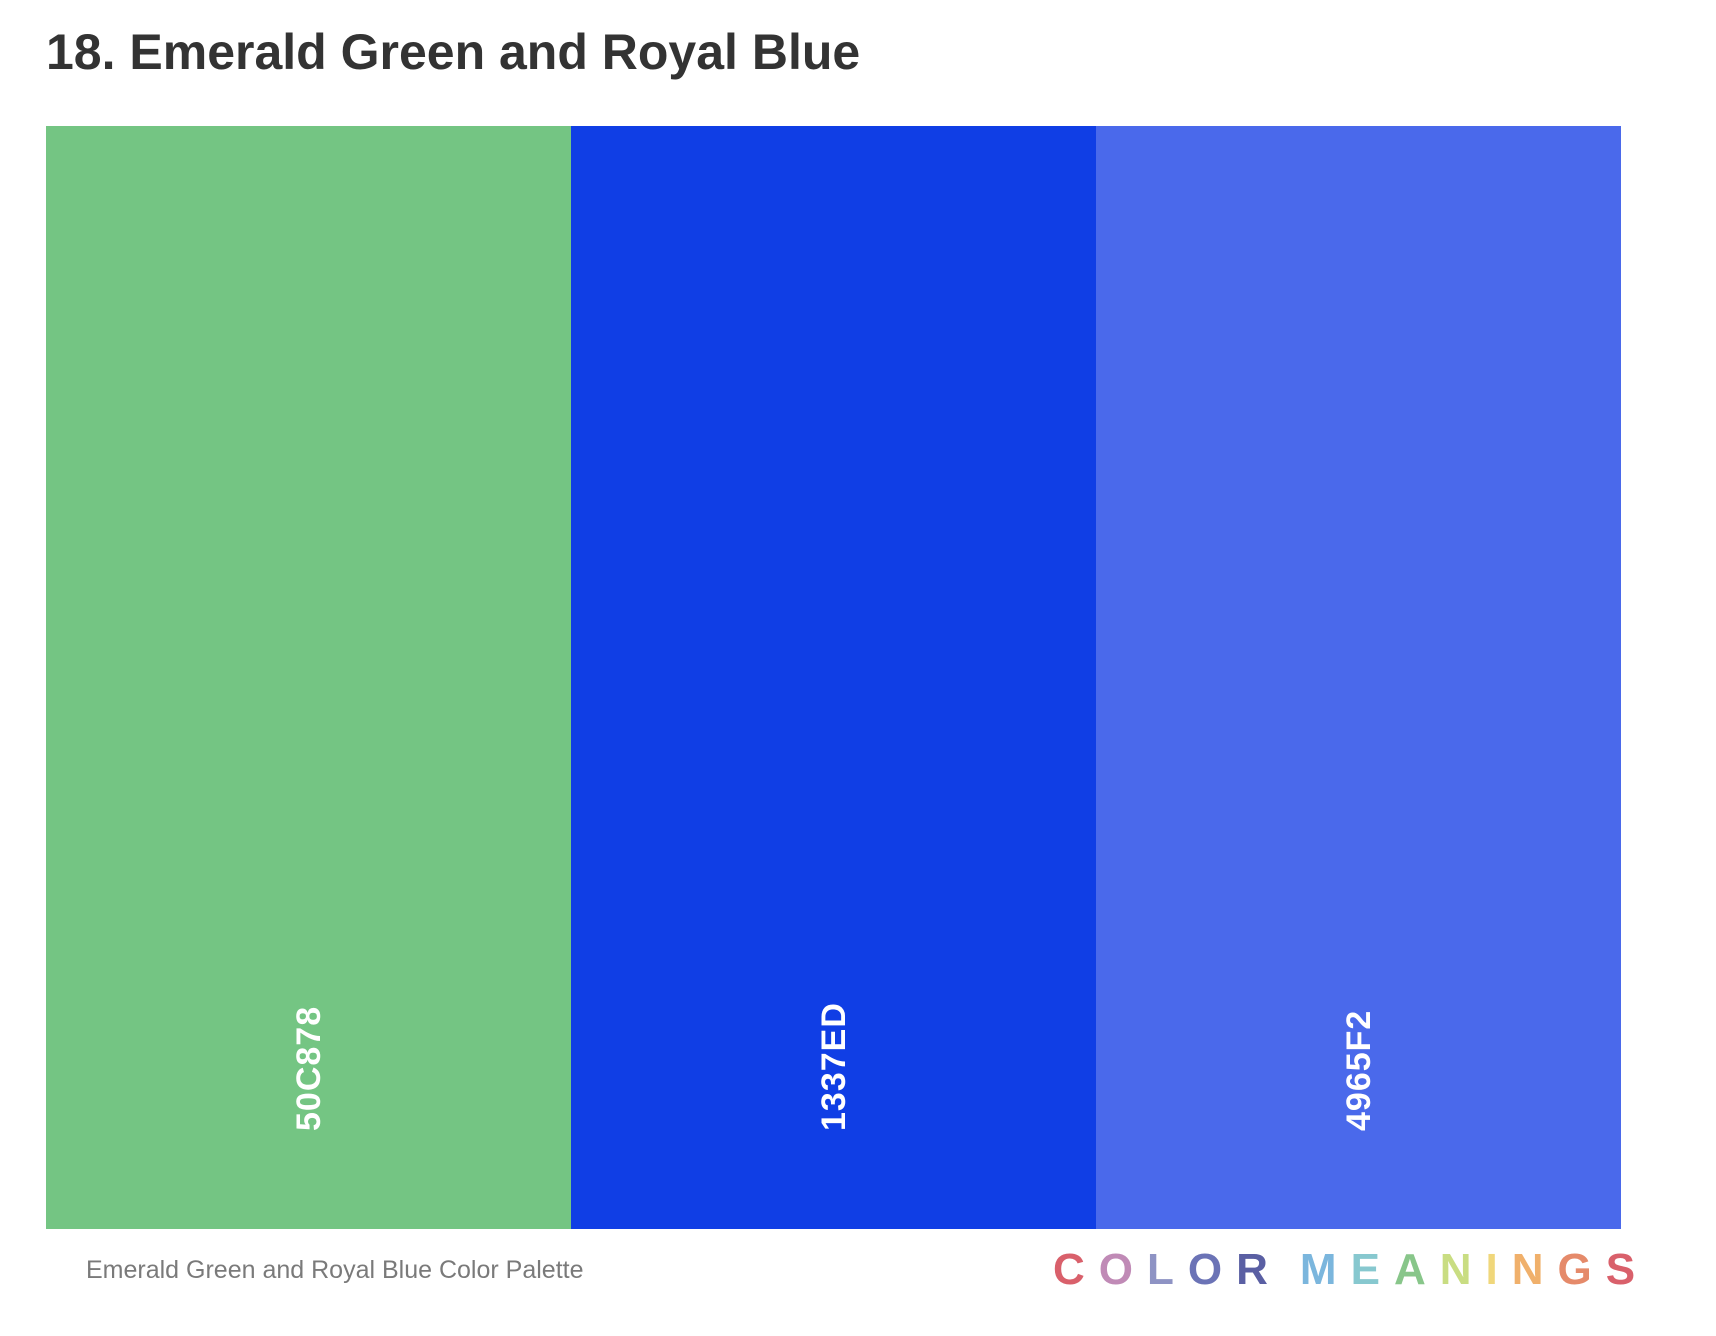 This screenshot has width=1716, height=1336. What do you see at coordinates (308, 1068) in the screenshot?
I see `swatch-hex-code: 50C878` at bounding box center [308, 1068].